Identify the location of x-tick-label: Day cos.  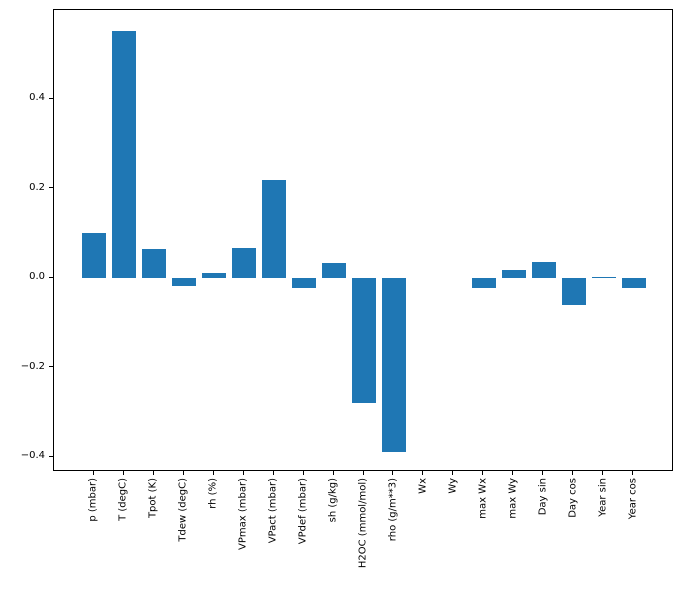
(573, 498).